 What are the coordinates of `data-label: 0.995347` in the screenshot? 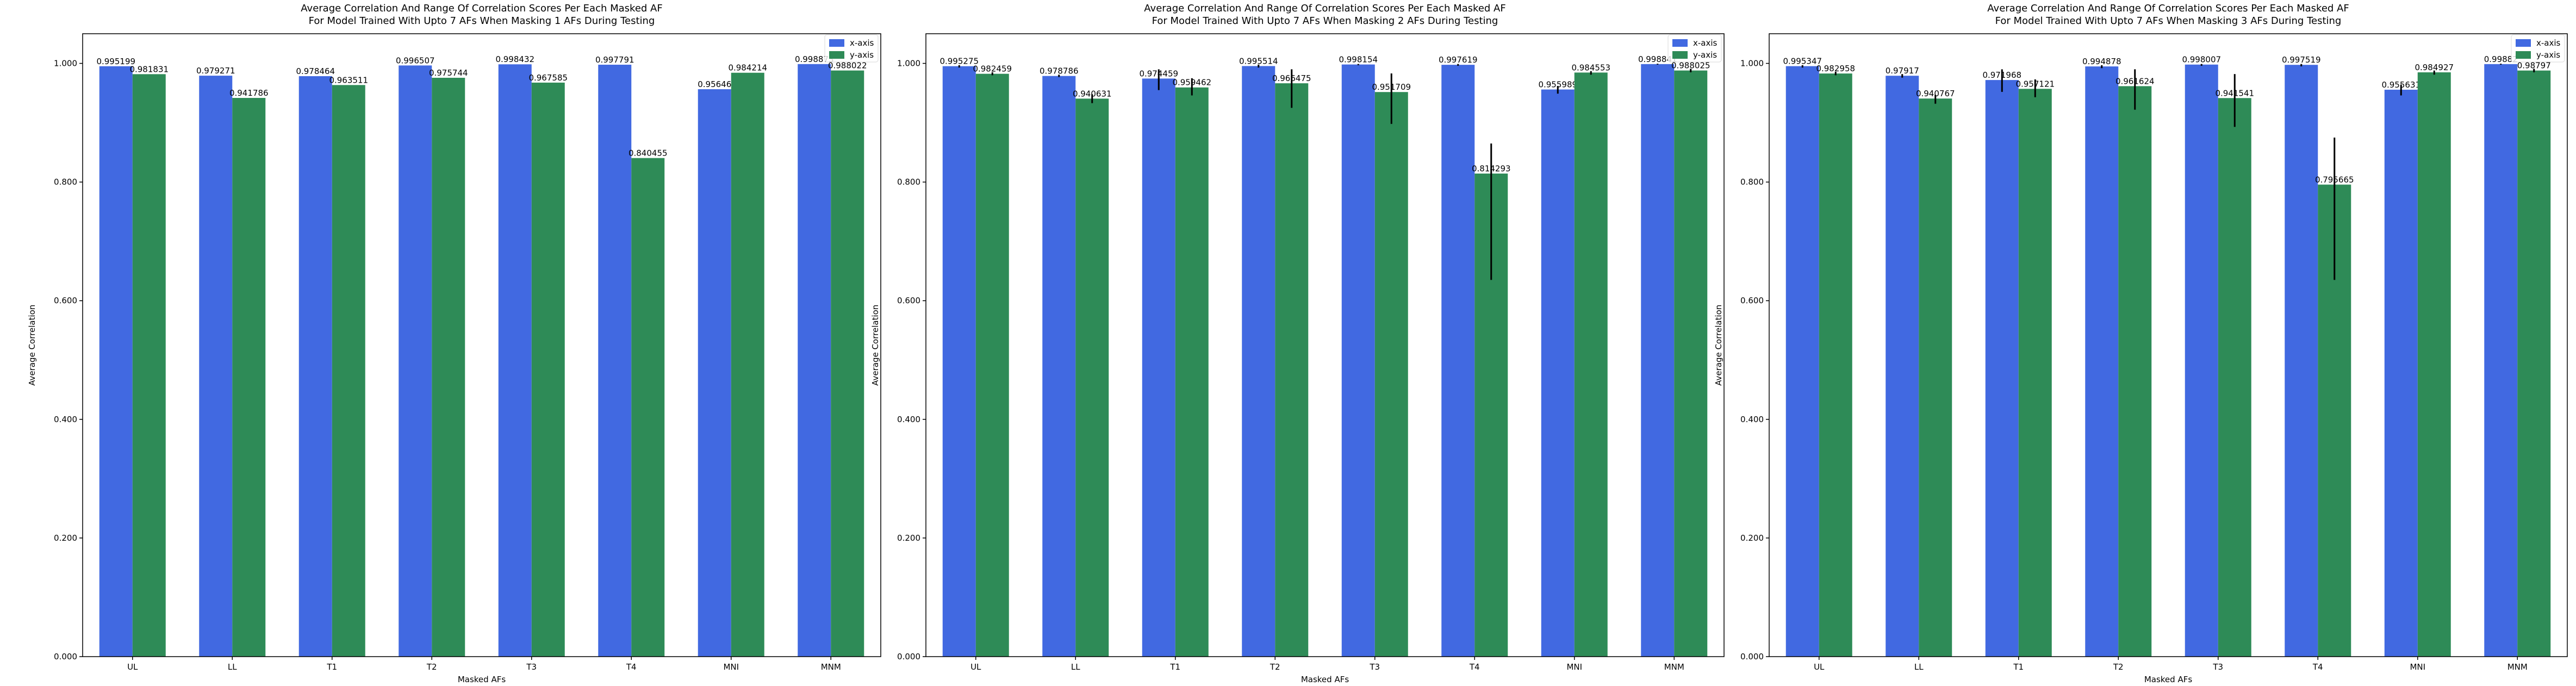 It's located at (1802, 61).